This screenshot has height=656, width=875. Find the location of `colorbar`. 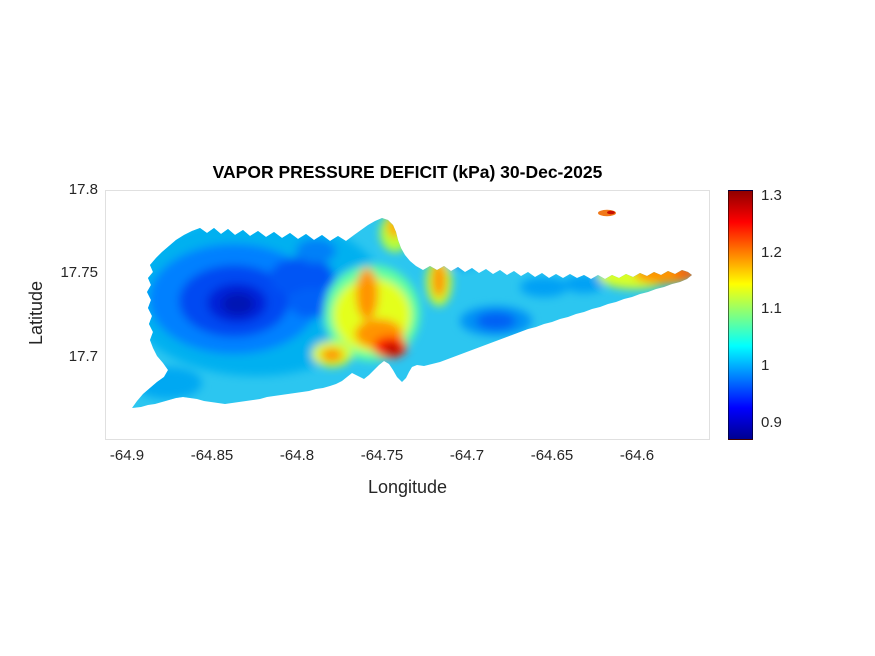

colorbar is located at coordinates (740, 315).